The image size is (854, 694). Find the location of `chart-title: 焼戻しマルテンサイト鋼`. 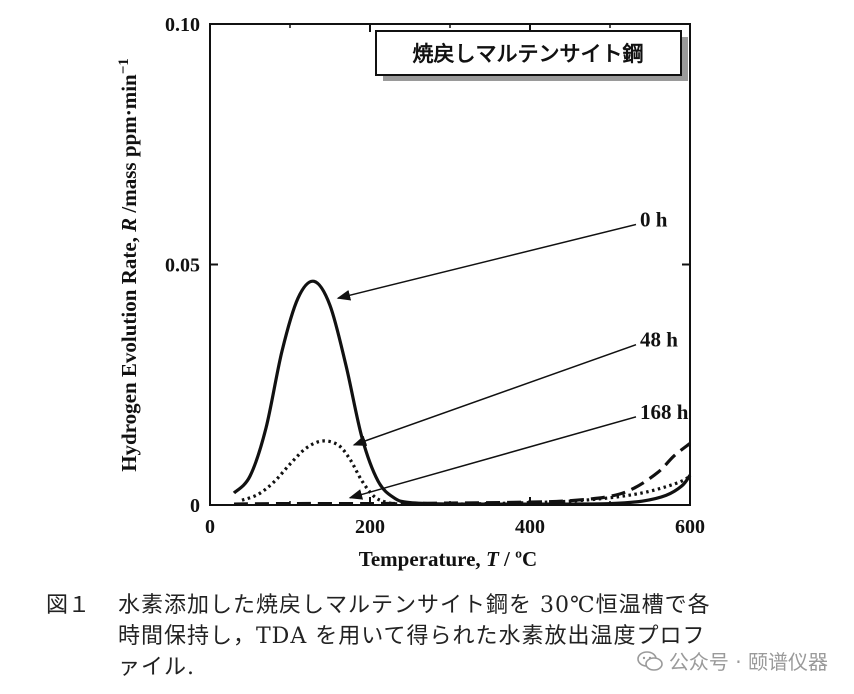

chart-title: 焼戻しマルテンサイト鋼 is located at coordinates (528, 54).